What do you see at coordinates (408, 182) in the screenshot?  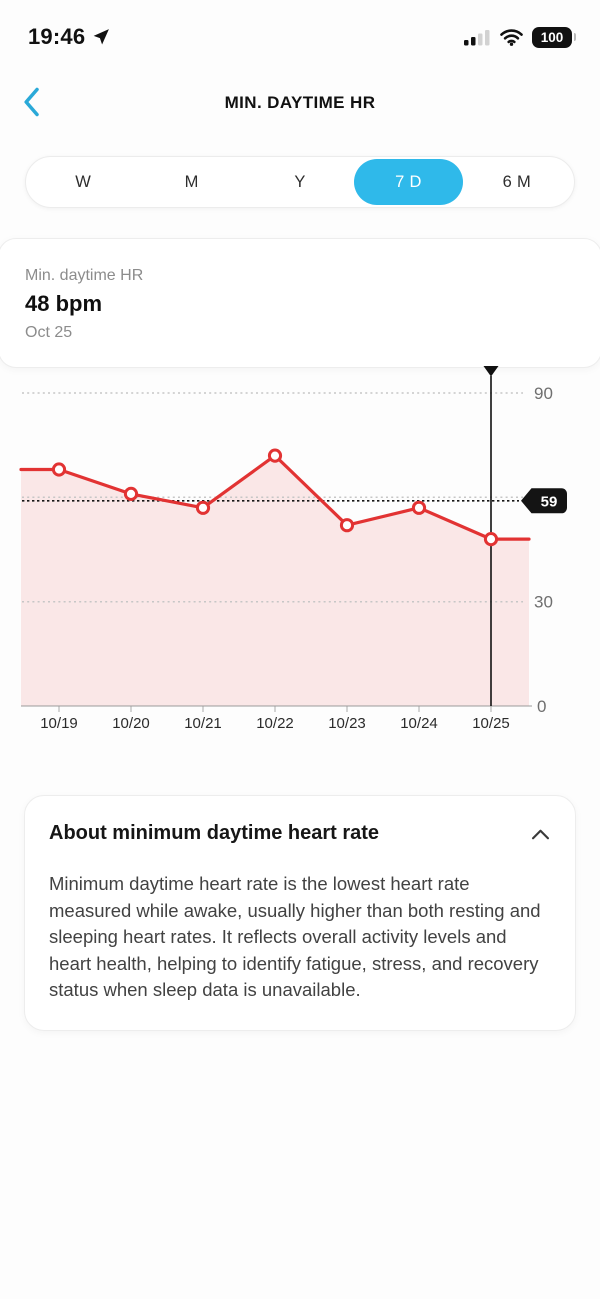 I see `range-option-7d: 7 D` at bounding box center [408, 182].